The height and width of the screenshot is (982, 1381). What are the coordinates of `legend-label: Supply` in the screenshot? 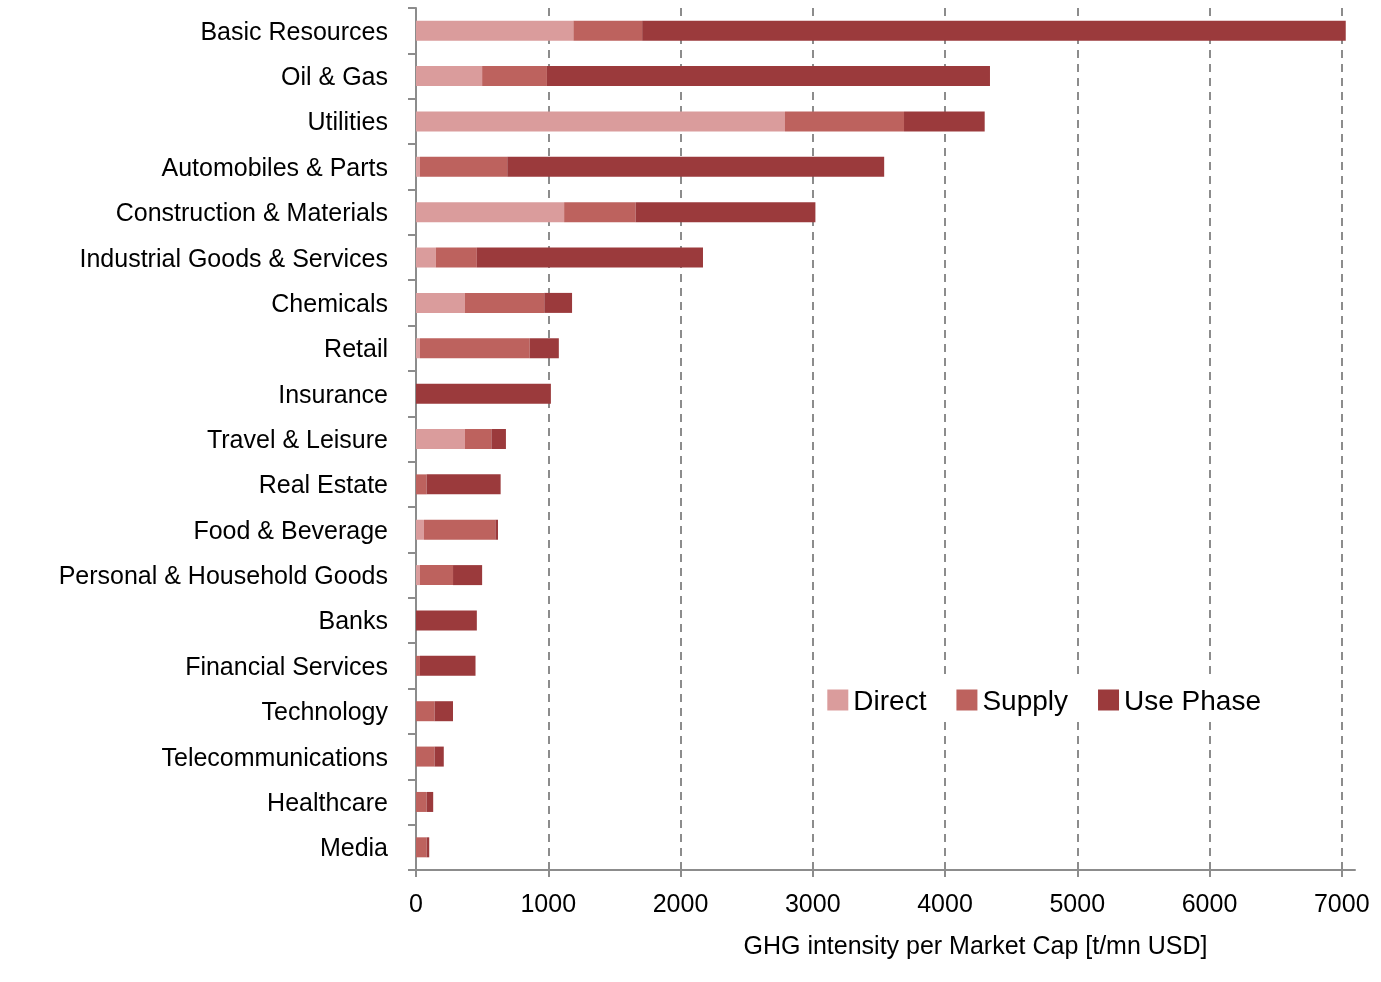 It's located at (1025, 700).